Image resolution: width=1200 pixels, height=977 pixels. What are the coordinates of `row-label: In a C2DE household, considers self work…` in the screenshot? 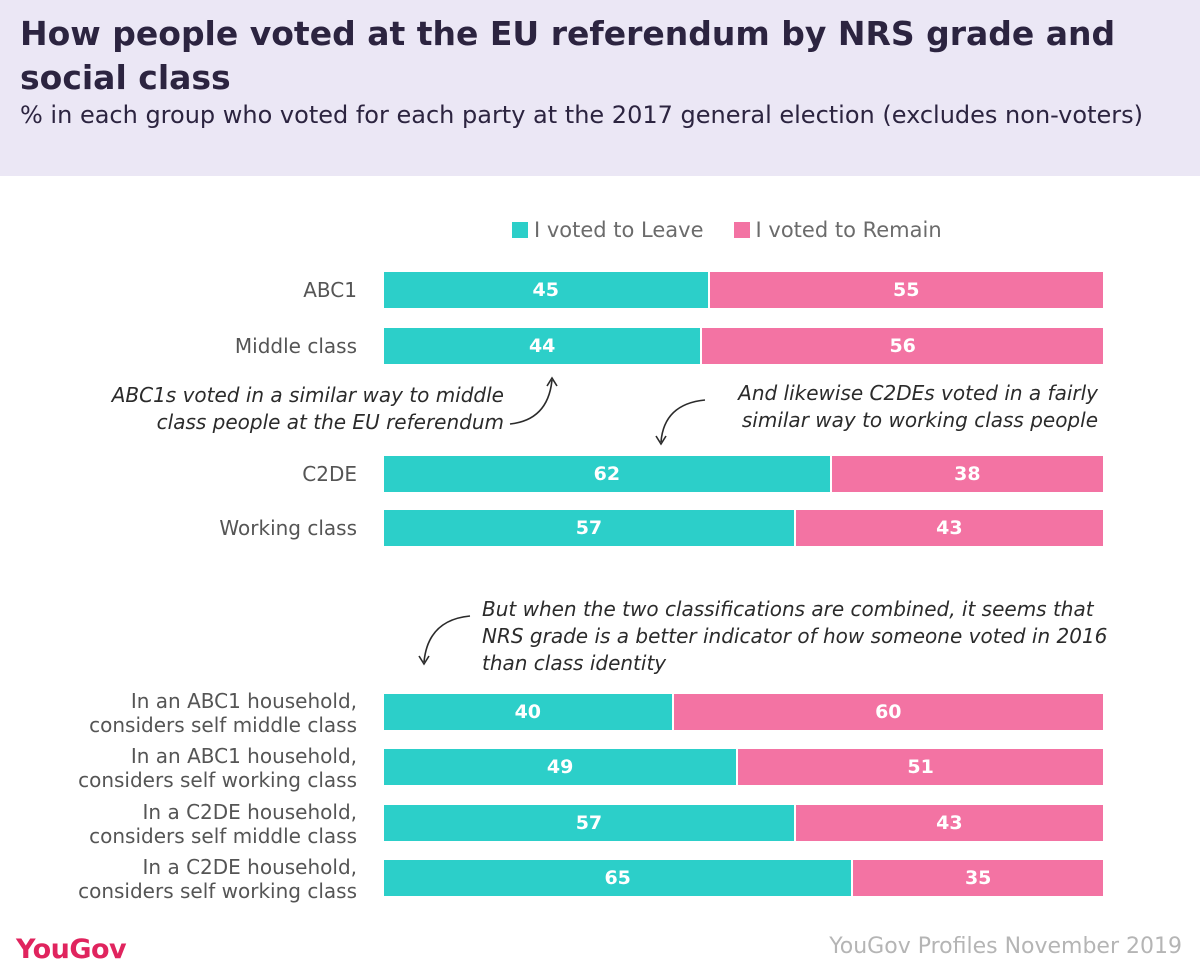 It's located at (217, 879).